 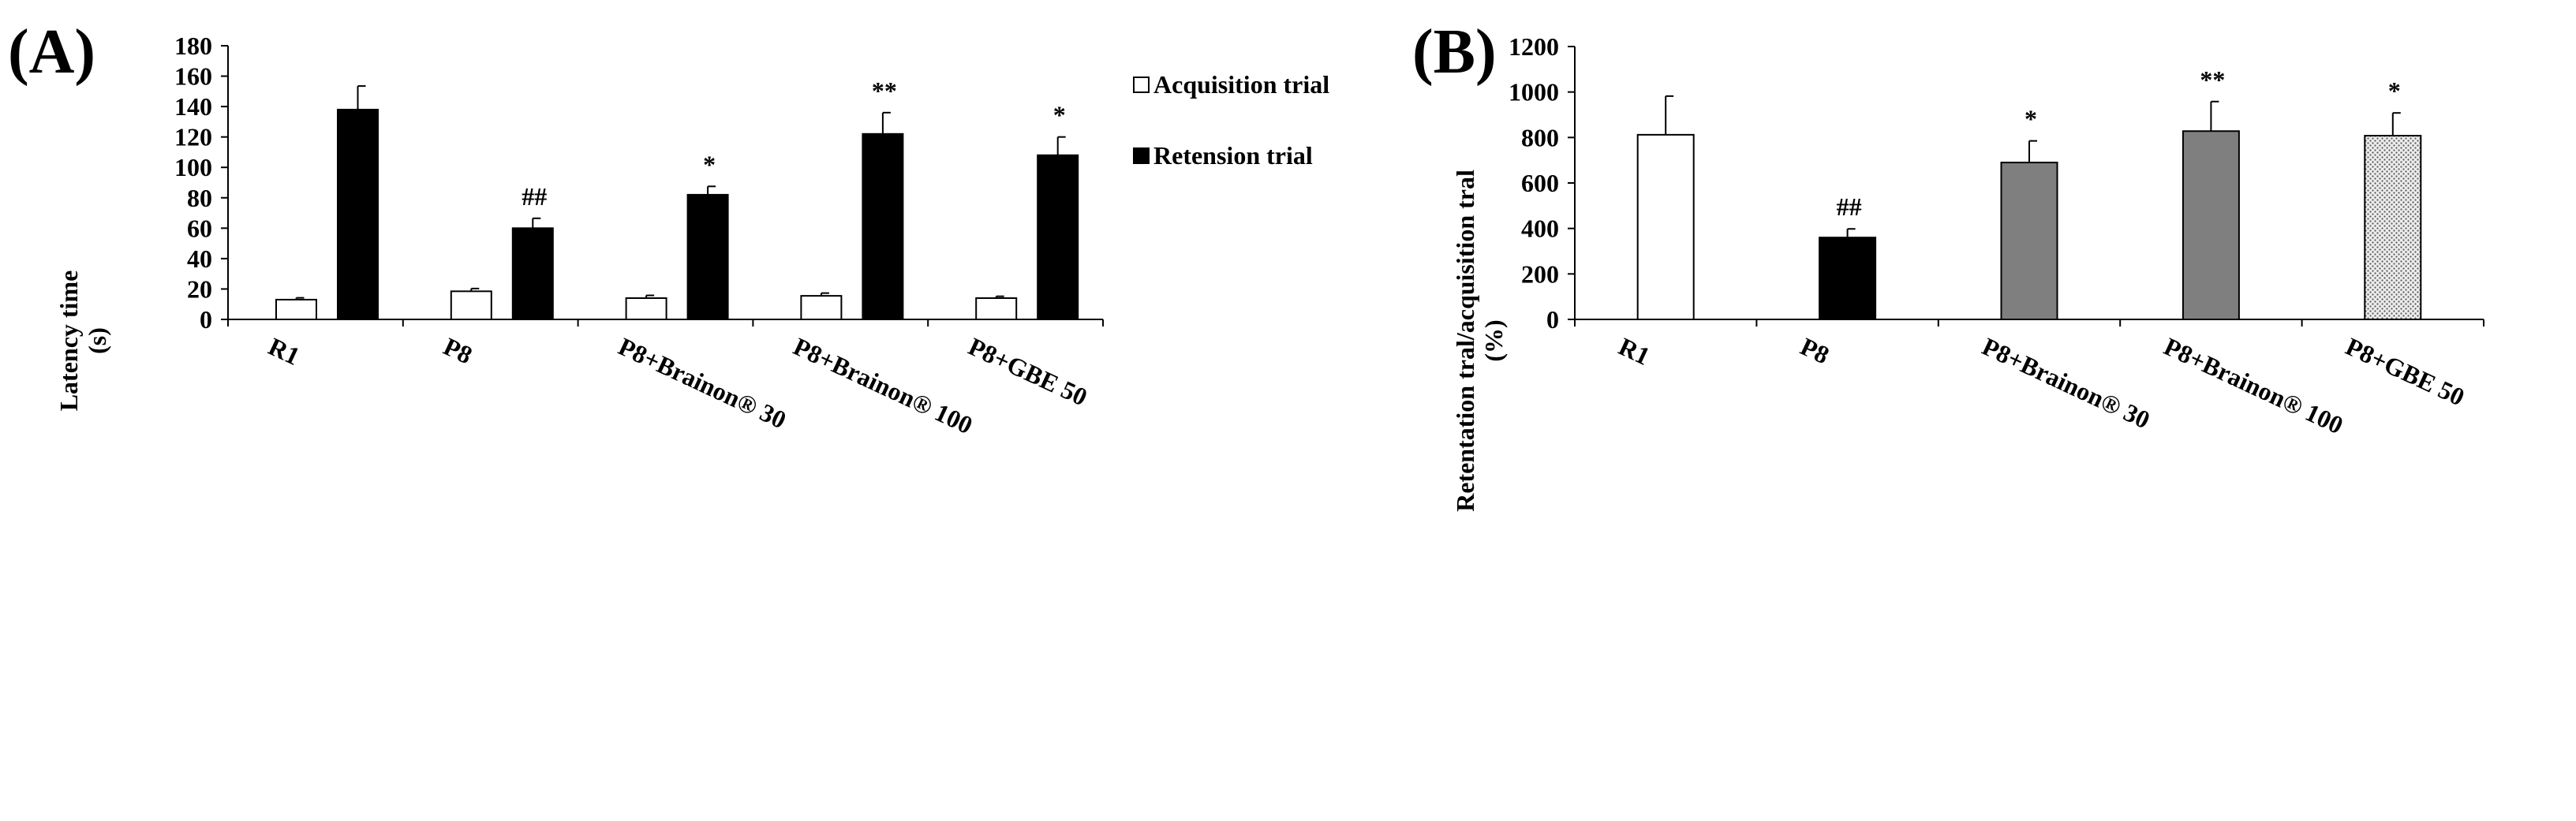 I want to click on panel-a-ytick-label: 100, so click(x=193, y=167).